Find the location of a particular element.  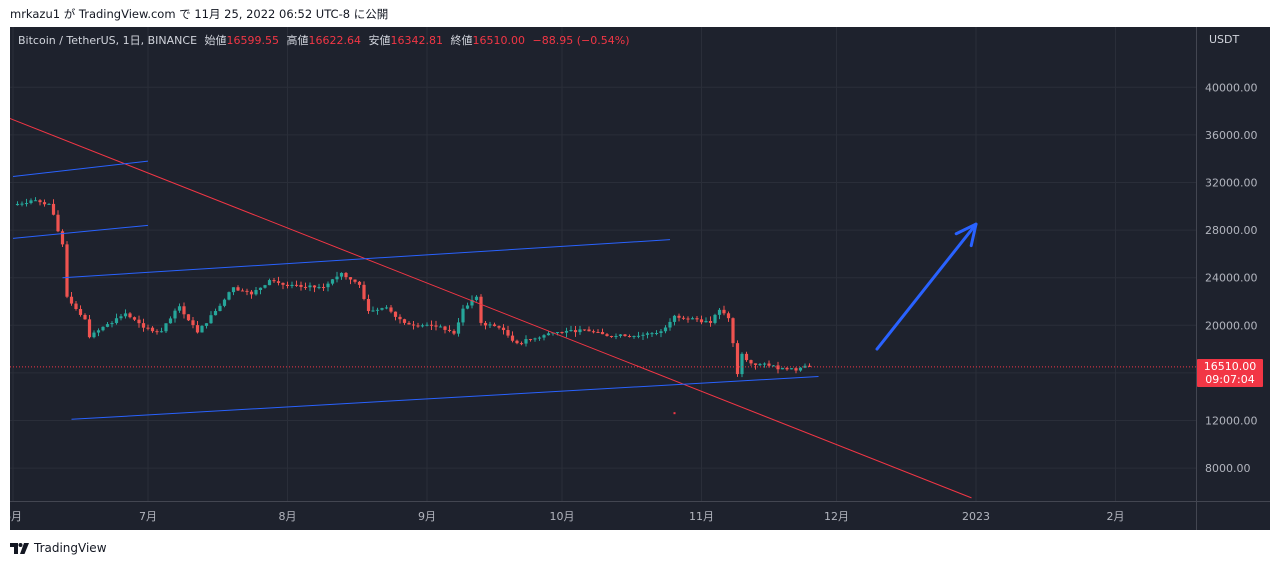

y-tick-label: 24000.00 is located at coordinates (1231, 278).